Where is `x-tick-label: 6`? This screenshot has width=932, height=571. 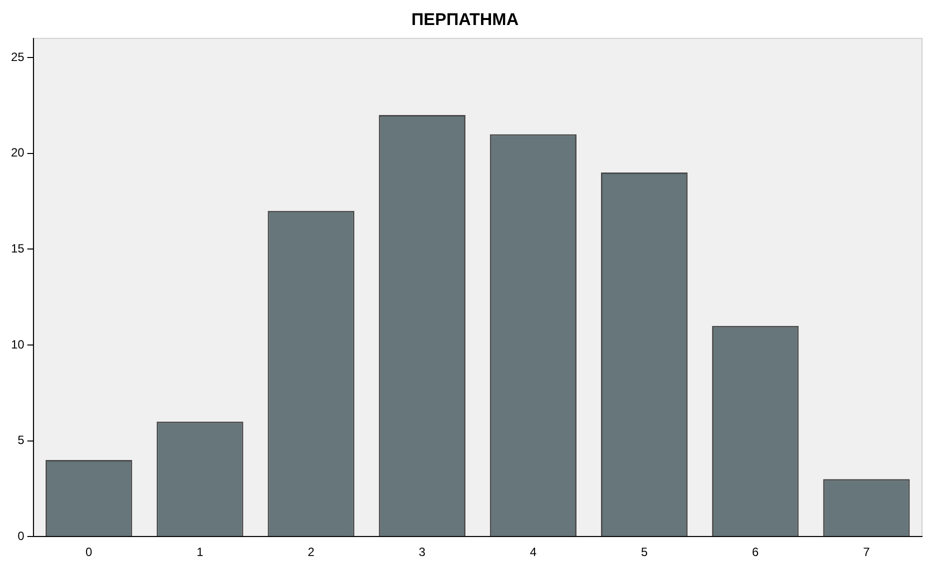 x-tick-label: 6 is located at coordinates (756, 552).